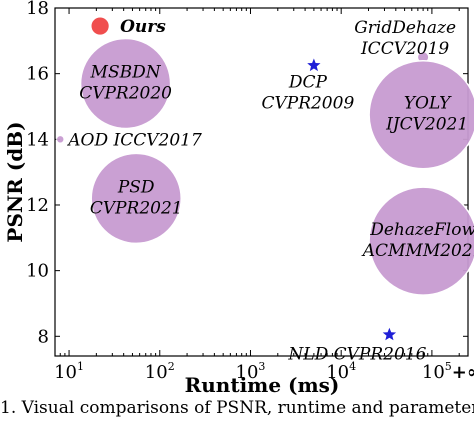 This screenshot has width=474, height=431. I want to click on annotation-yoly: YOLY IJCV2021, so click(426, 114).